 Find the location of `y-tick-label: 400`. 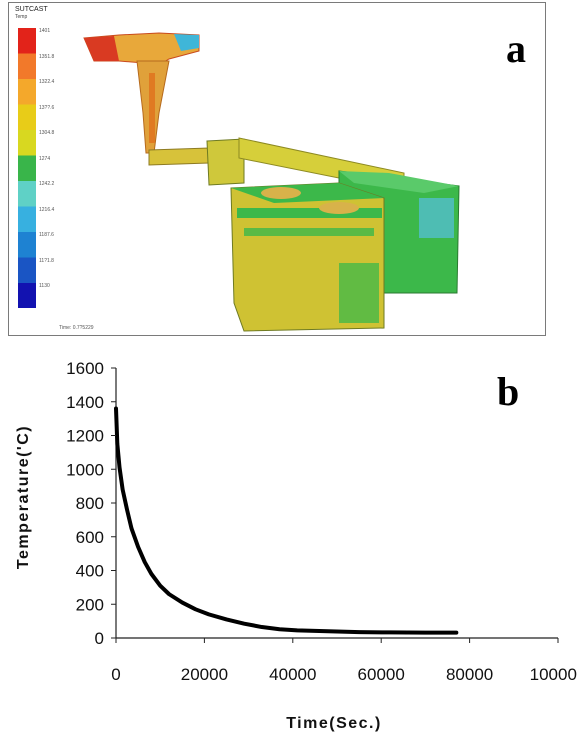

y-tick-label: 400 is located at coordinates (90, 571).